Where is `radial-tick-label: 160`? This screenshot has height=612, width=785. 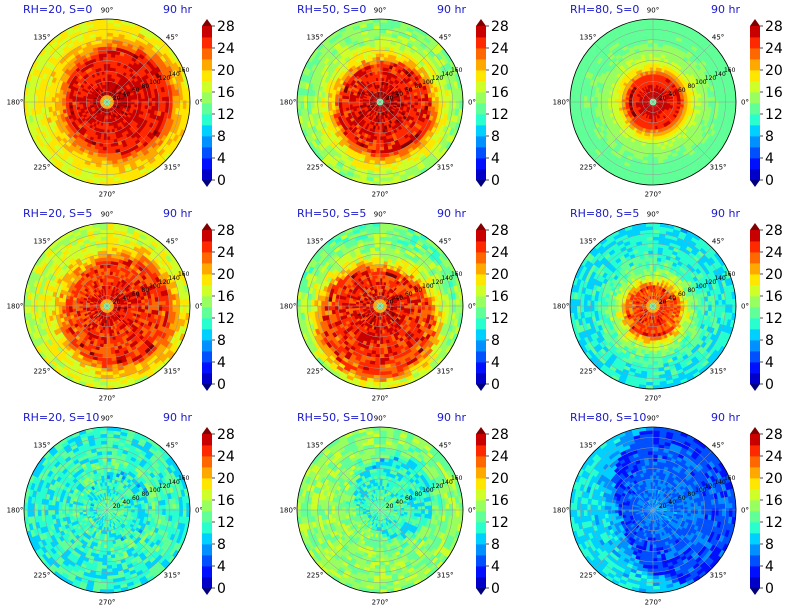 radial-tick-label: 160 is located at coordinates (184, 70).